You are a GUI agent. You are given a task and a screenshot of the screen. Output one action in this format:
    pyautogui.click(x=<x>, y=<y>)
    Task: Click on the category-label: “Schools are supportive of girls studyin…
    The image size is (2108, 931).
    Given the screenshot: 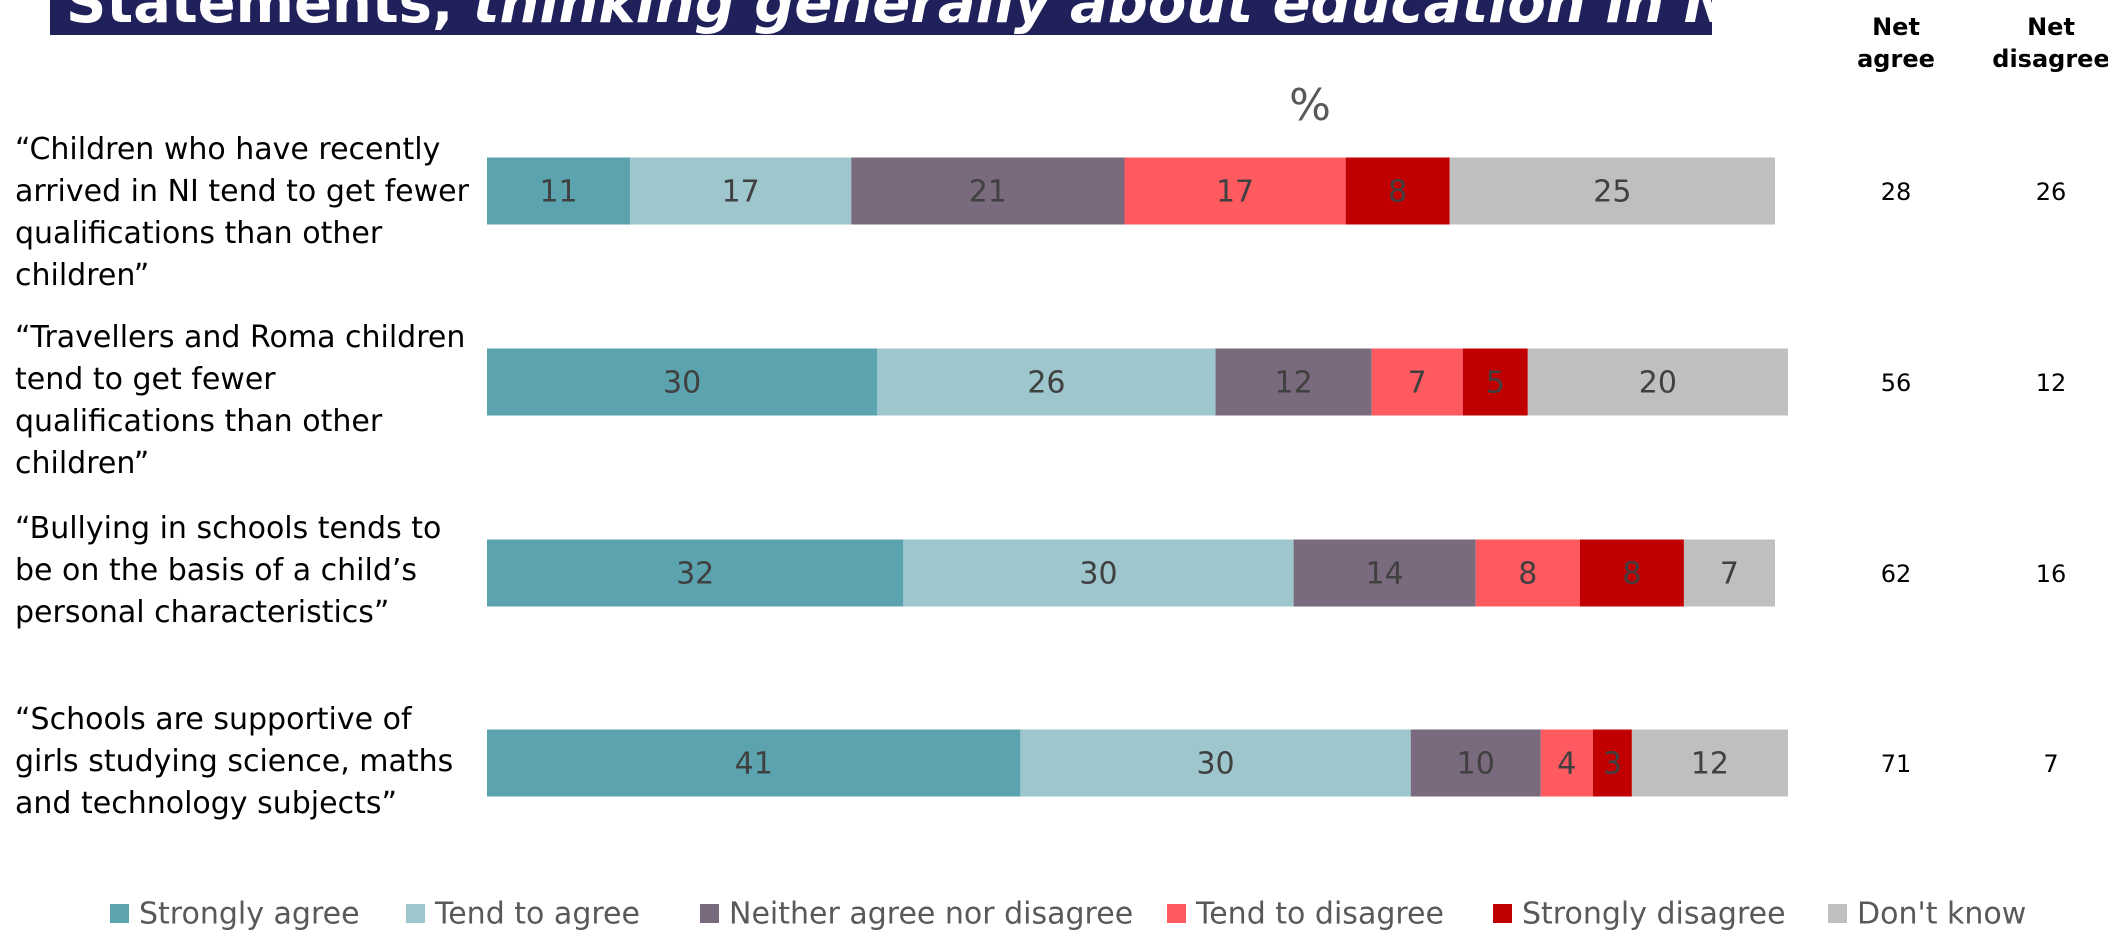 What is the action you would take?
    pyautogui.click(x=234, y=761)
    